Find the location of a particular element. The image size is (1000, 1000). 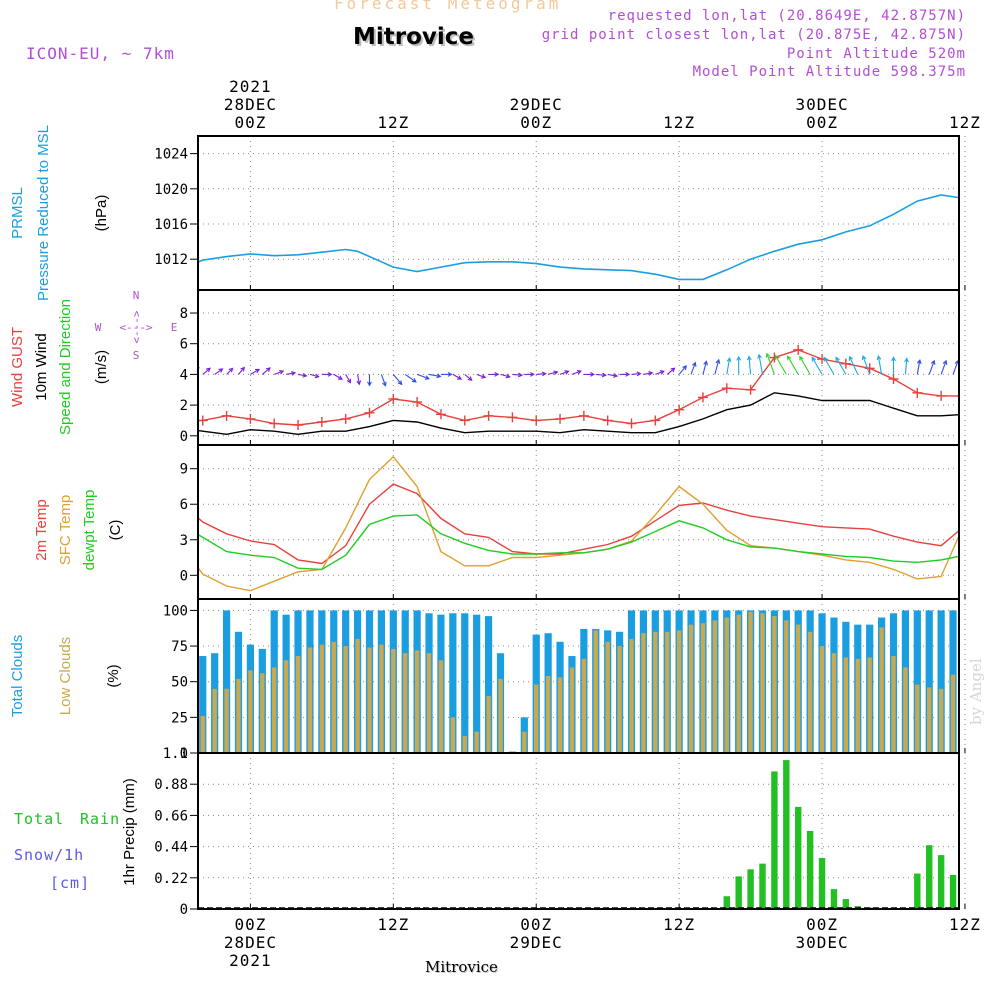

precip-snow-unit-label: [cm] is located at coordinates (70, 883).